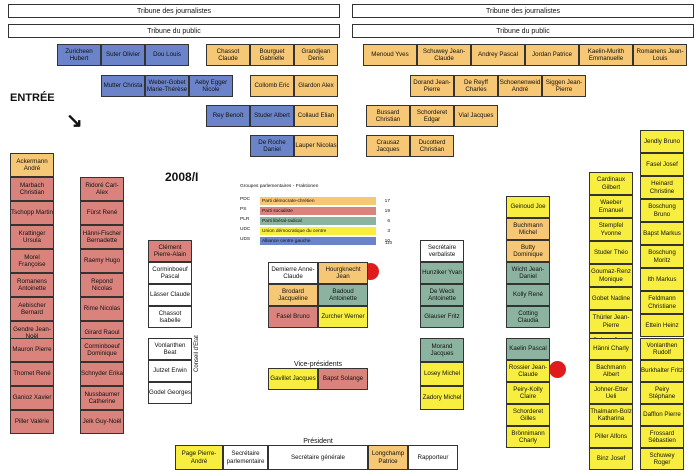 This screenshot has height=476, width=700. I want to click on seat-name: Thürler Jean-Pierre, so click(611, 321).